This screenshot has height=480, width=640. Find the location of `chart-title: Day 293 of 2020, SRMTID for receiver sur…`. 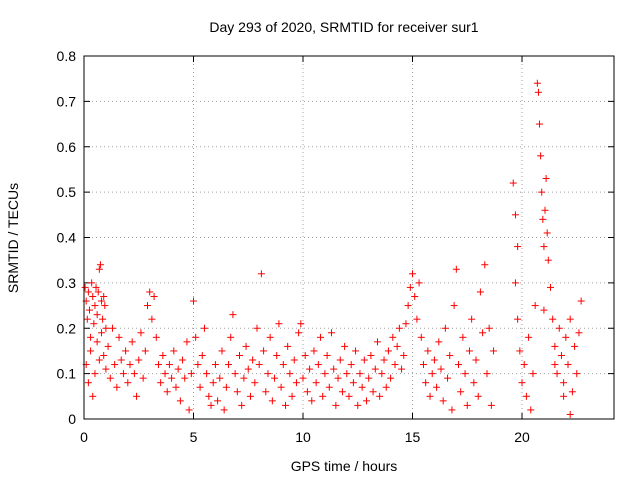

chart-title: Day 293 of 2020, SRMTID for receiver sur… is located at coordinates (343, 27).